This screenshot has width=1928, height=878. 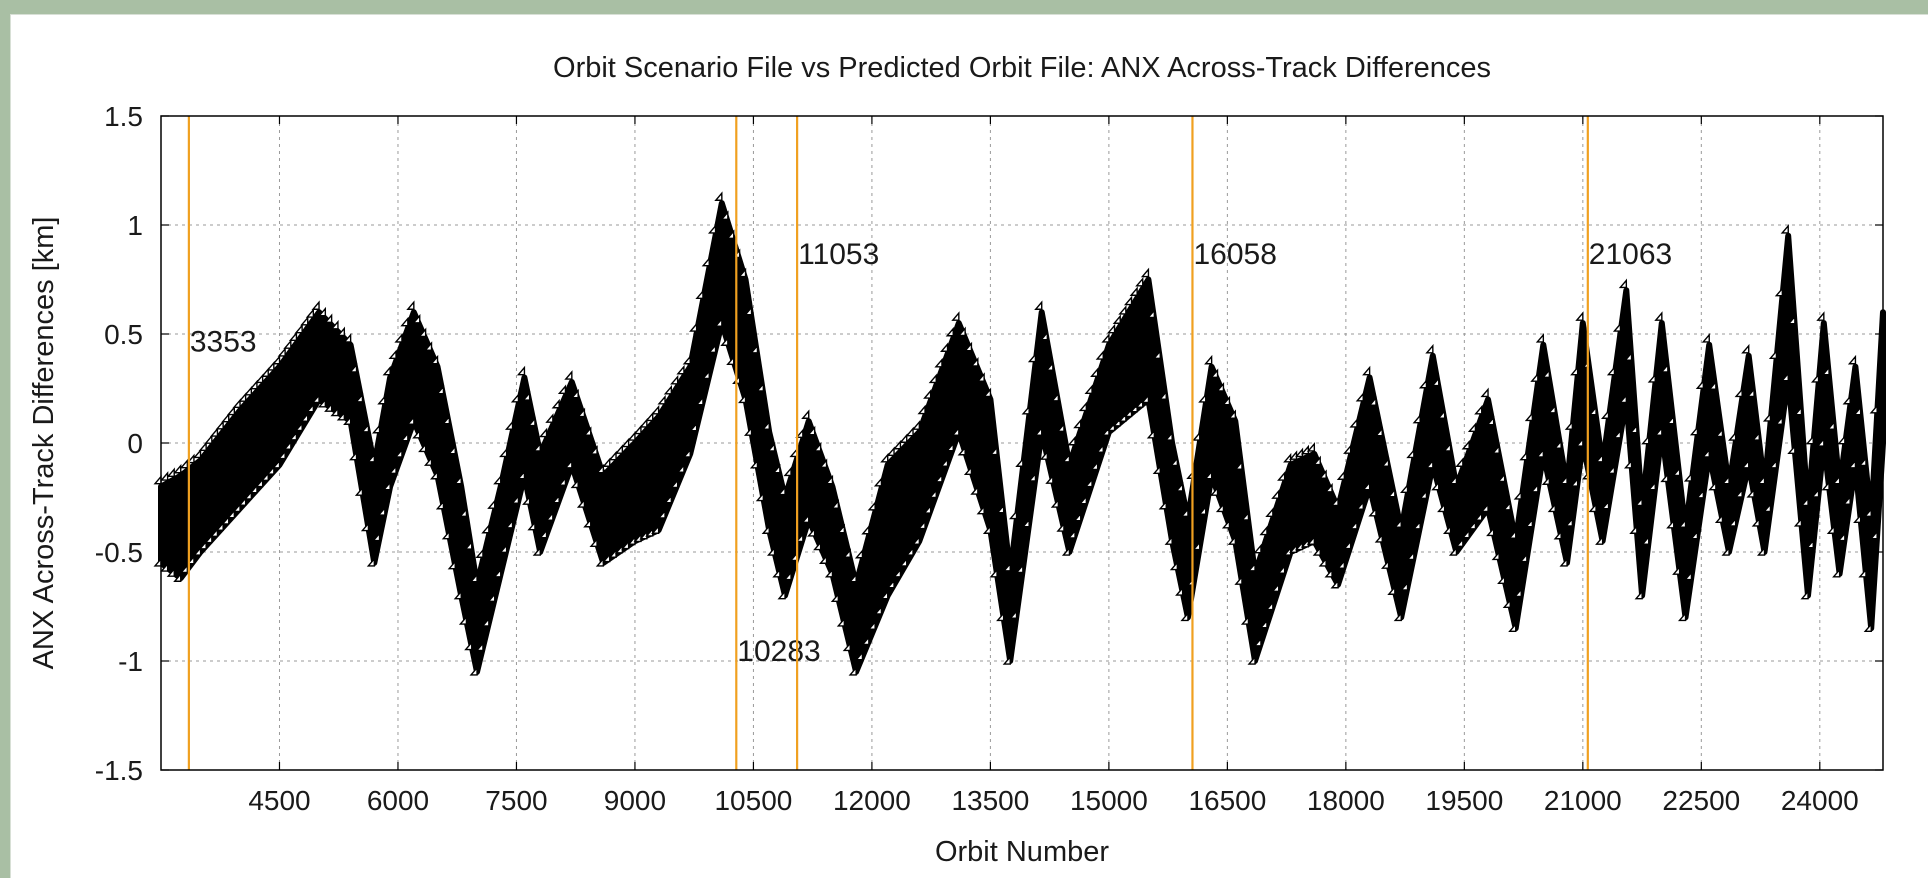 I want to click on y-tick-label: 0.5, so click(x=123, y=334).